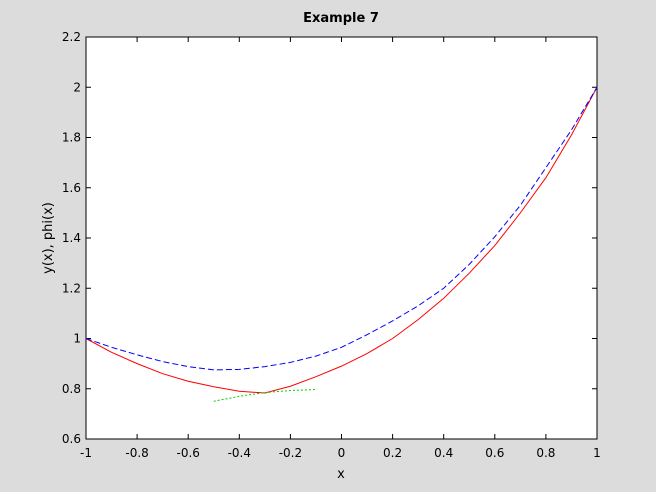 This screenshot has width=656, height=492. What do you see at coordinates (71, 138) in the screenshot?
I see `y-tick-label: 1.8` at bounding box center [71, 138].